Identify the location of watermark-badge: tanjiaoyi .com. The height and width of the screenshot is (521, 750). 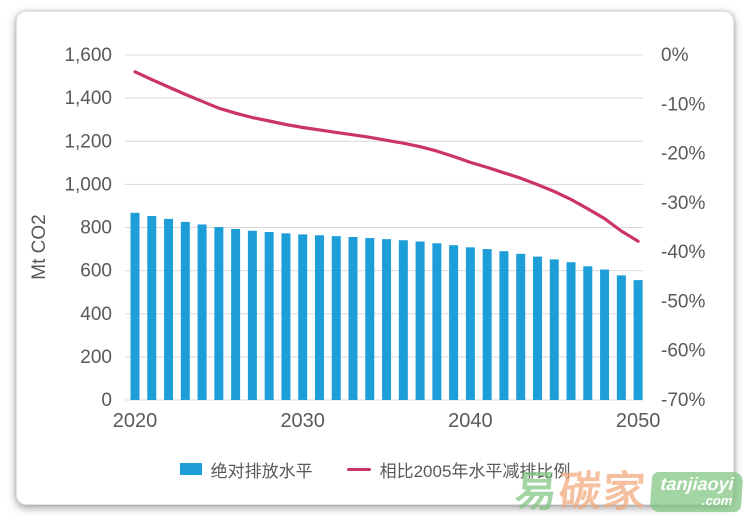
(696, 492).